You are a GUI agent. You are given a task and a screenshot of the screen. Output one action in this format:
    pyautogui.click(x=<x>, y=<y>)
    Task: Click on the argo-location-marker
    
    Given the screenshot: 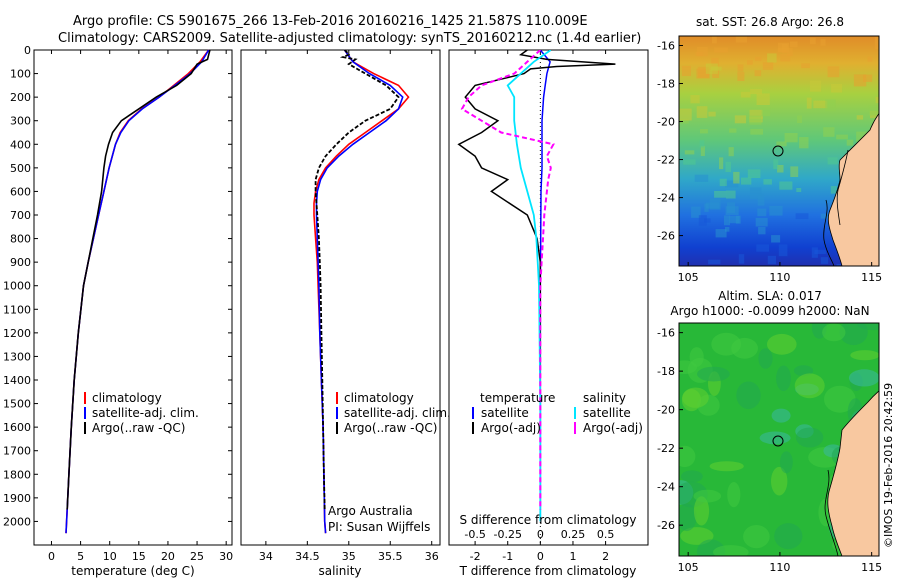 What is the action you would take?
    pyautogui.click(x=778, y=151)
    